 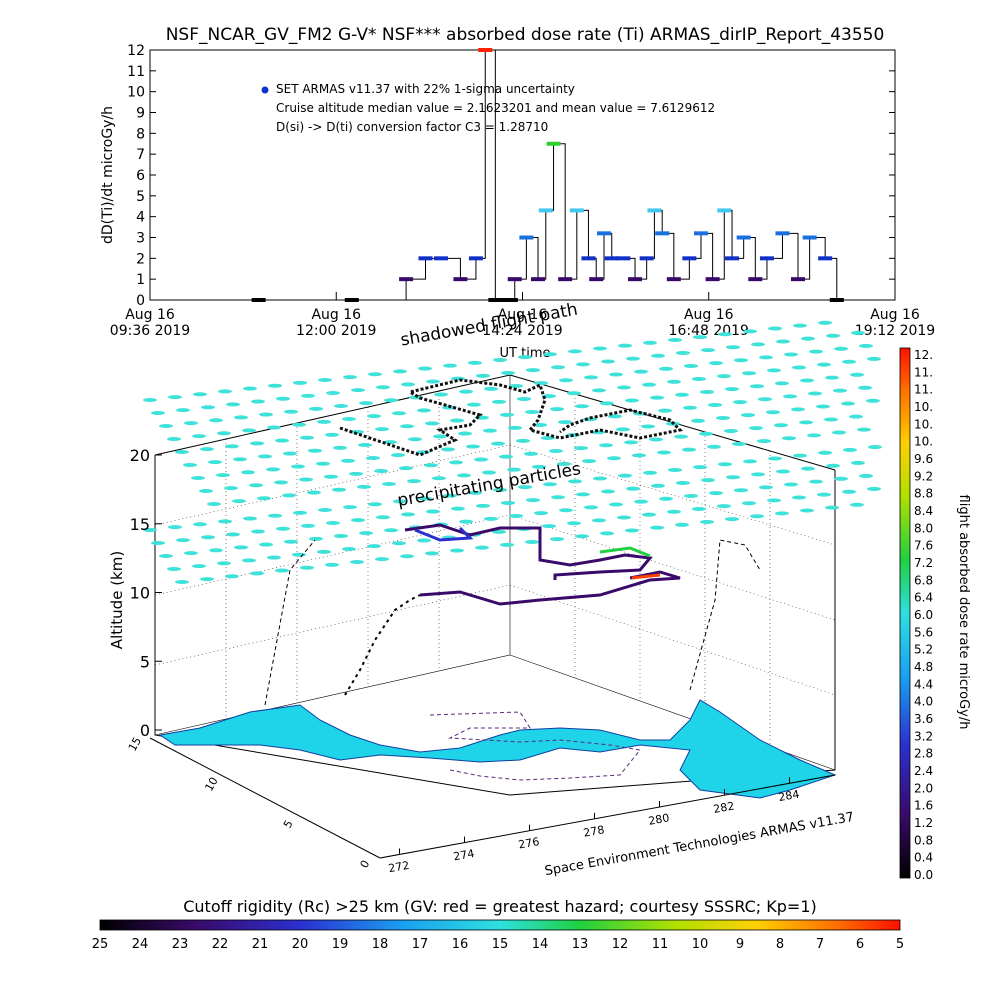 I want to click on cutoff-tick-label: 16, so click(x=460, y=944).